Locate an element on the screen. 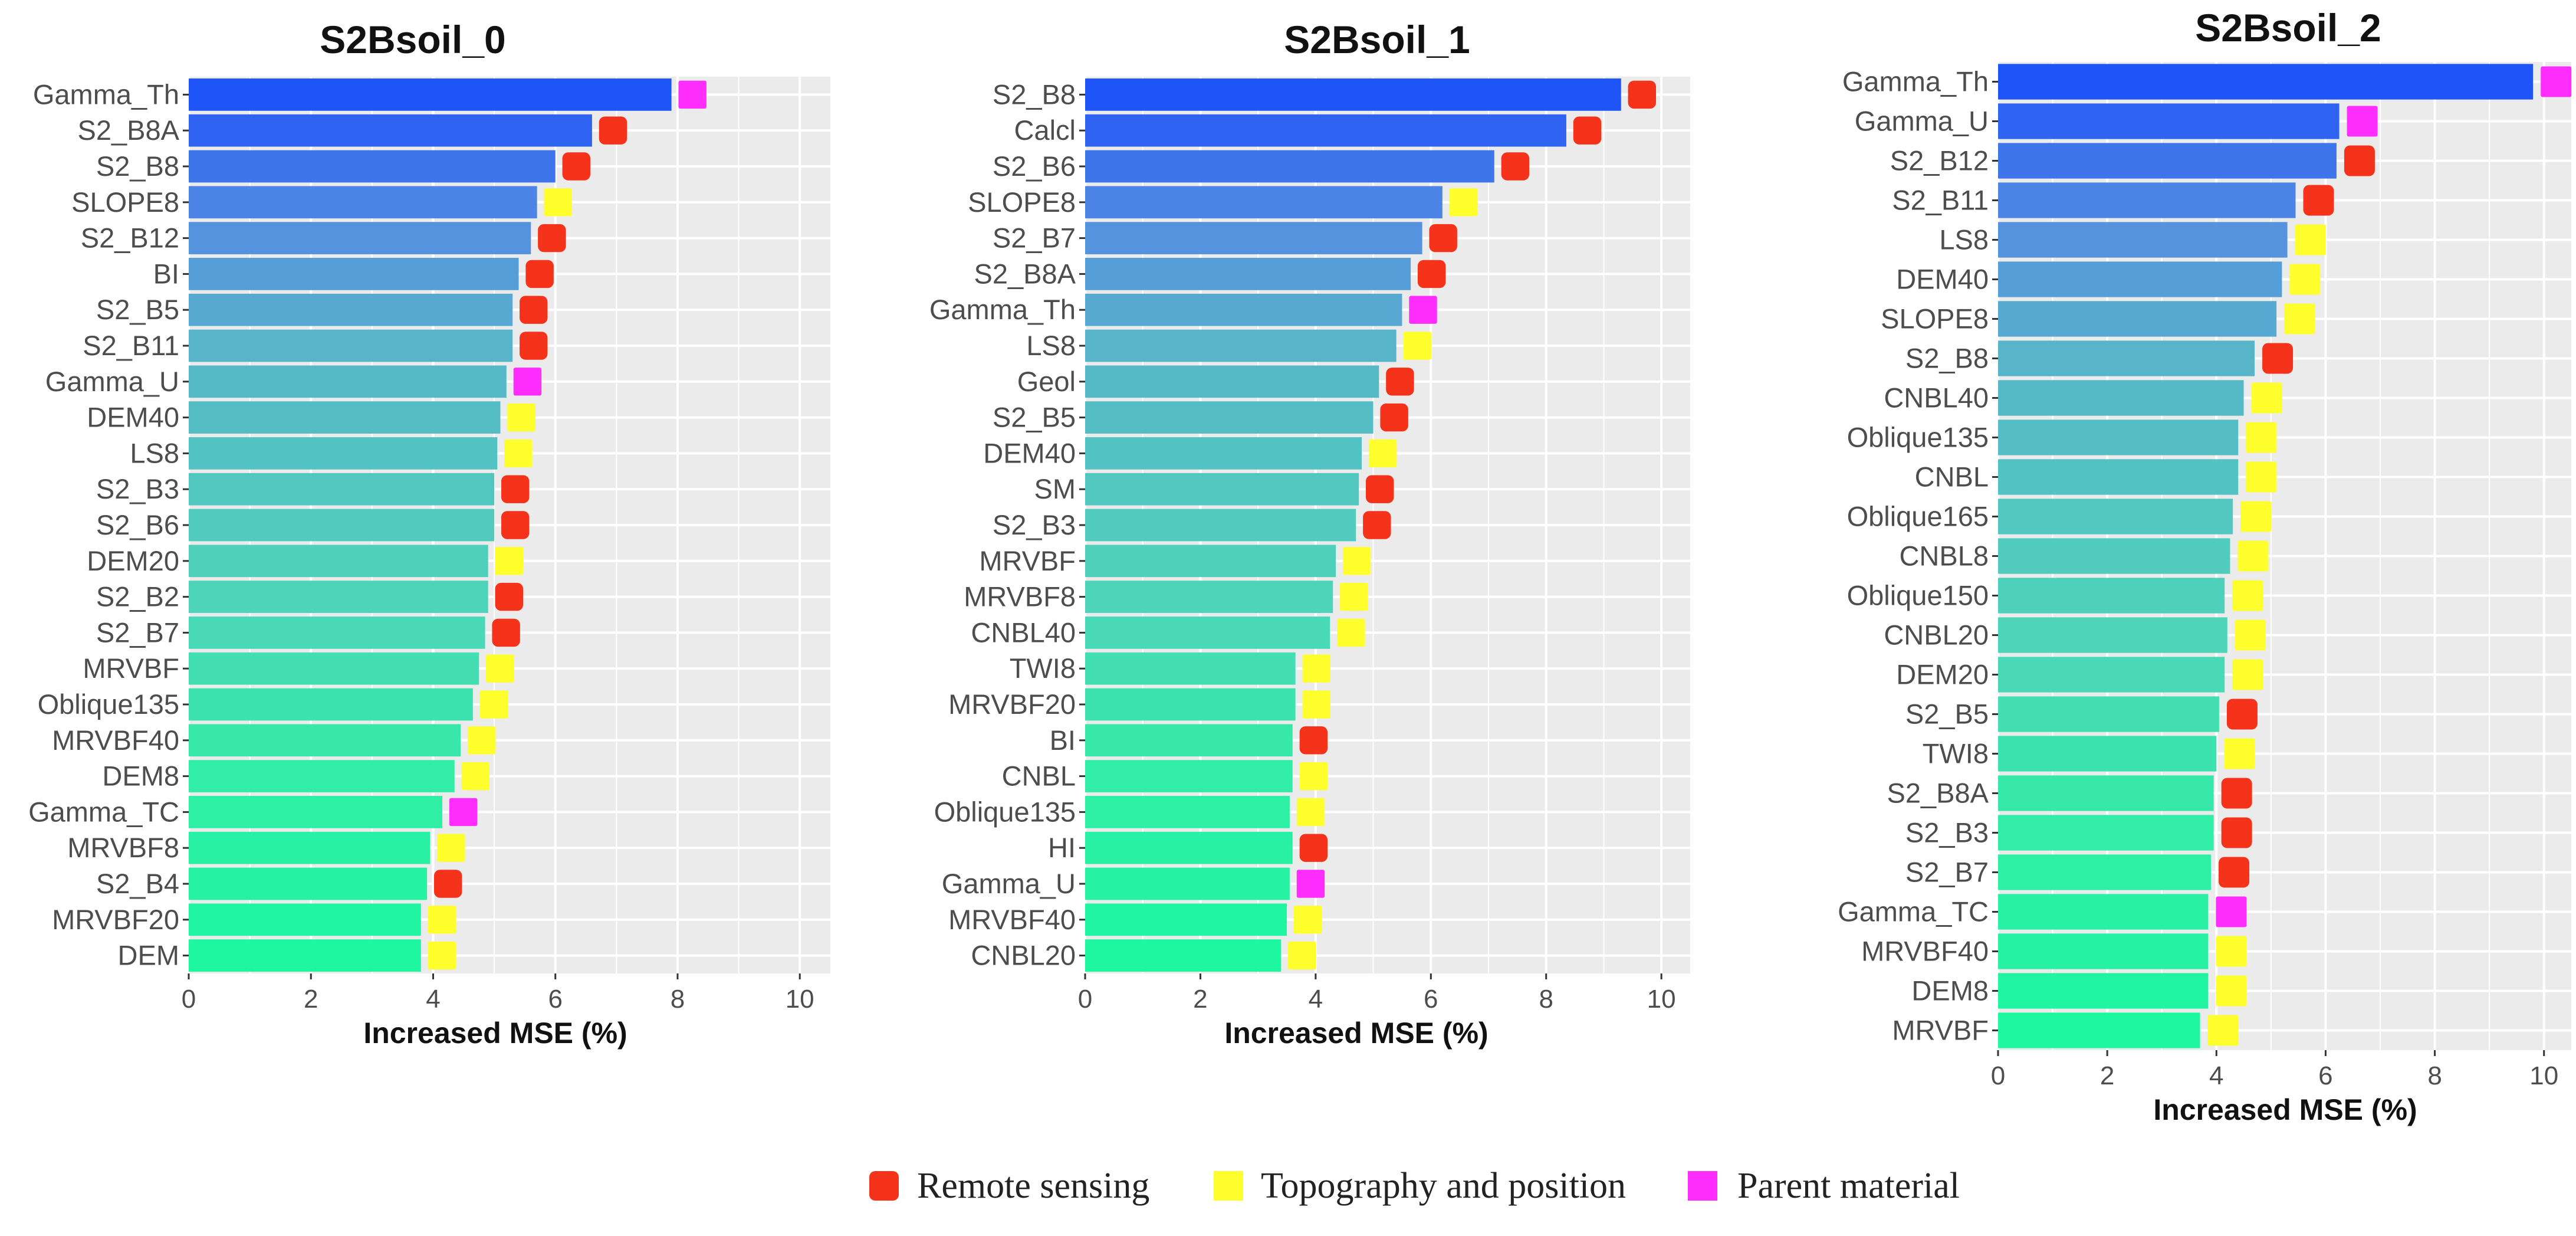 The height and width of the screenshot is (1236, 2576). x-tick-label: 8 is located at coordinates (1546, 1000).